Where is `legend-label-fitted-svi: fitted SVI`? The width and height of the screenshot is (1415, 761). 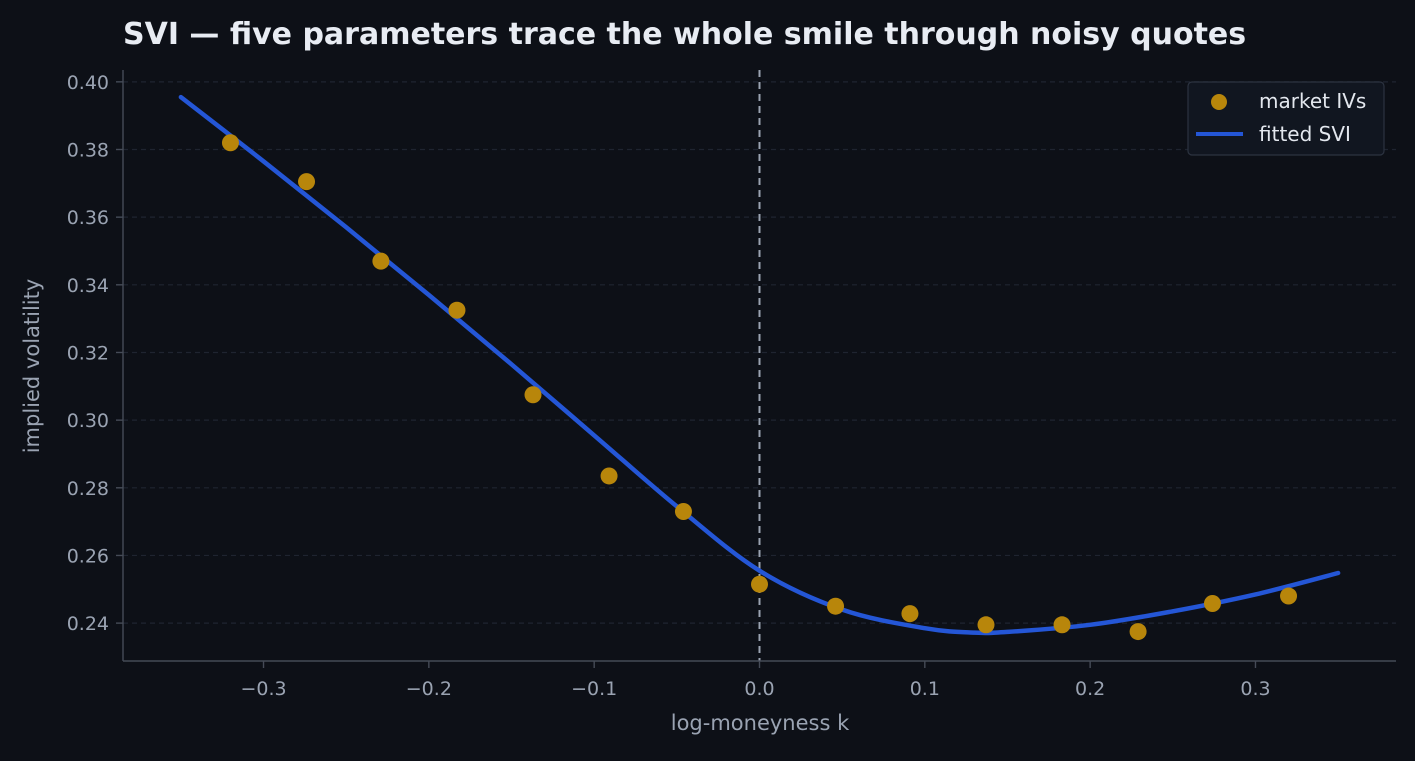
legend-label-fitted-svi: fitted SVI is located at coordinates (1305, 134).